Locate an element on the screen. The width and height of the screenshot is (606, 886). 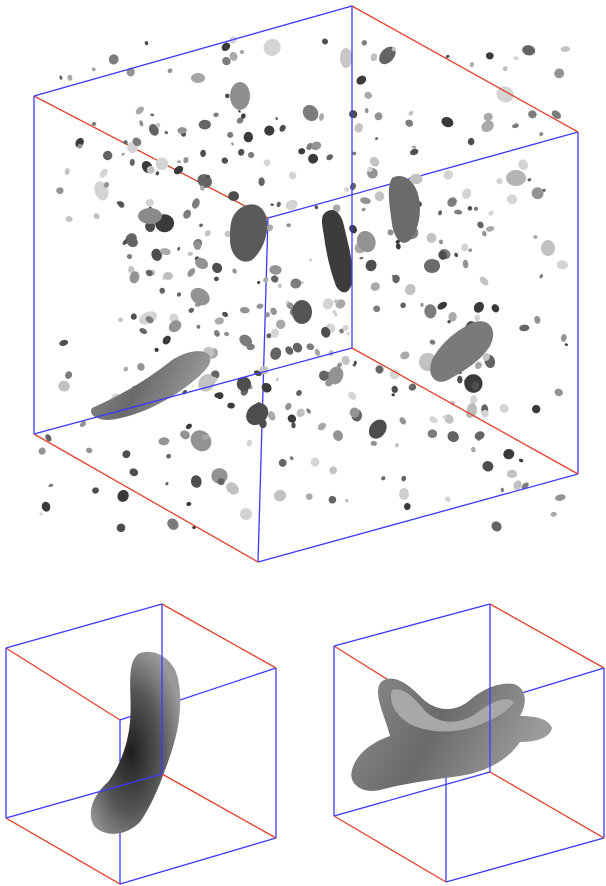
detail-right-panel is located at coordinates (469, 743).